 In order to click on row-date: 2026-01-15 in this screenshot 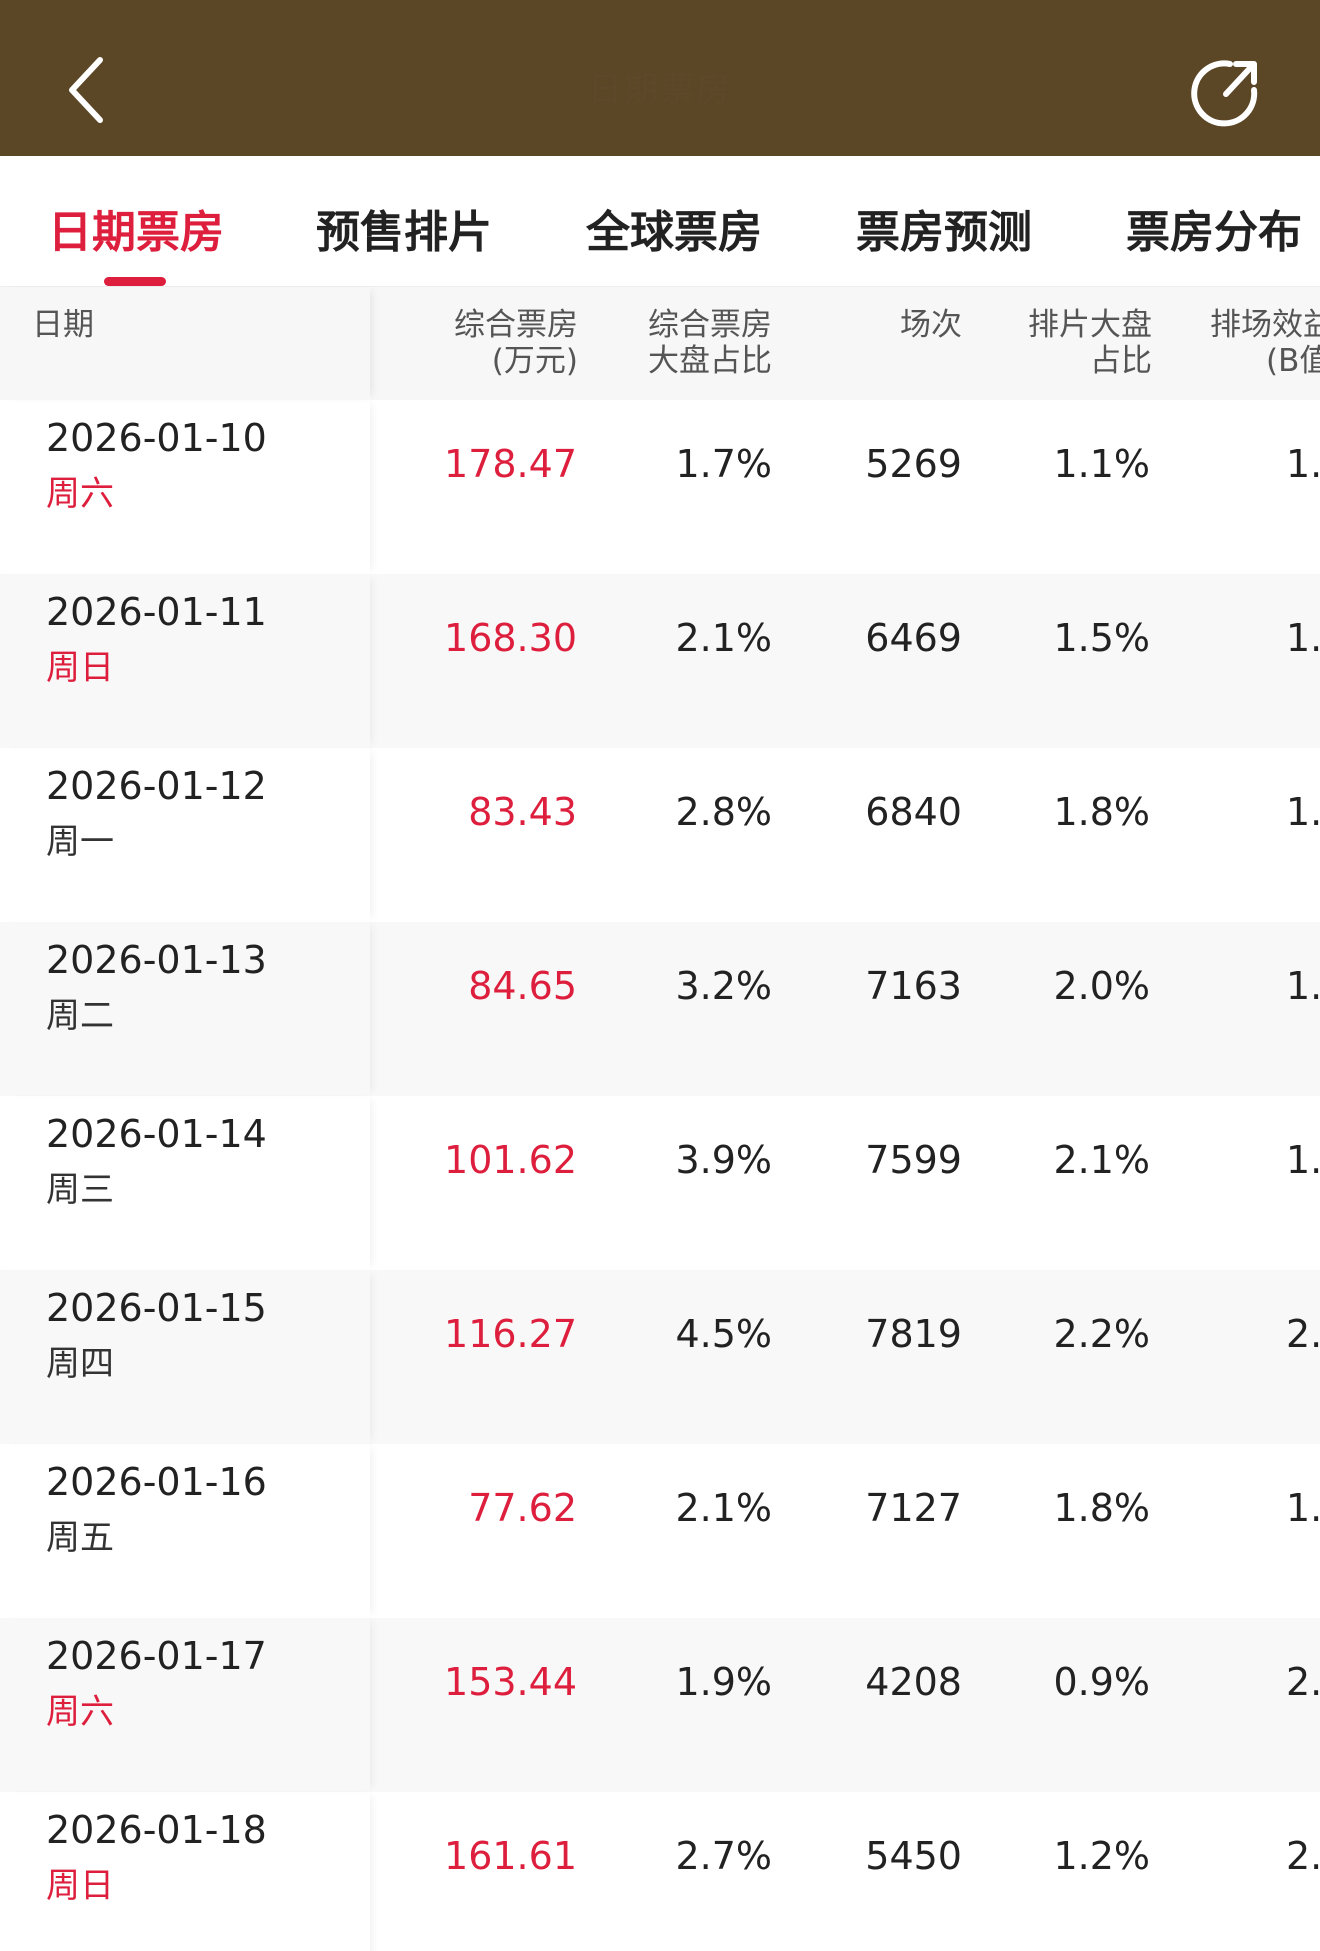, I will do `click(156, 1308)`.